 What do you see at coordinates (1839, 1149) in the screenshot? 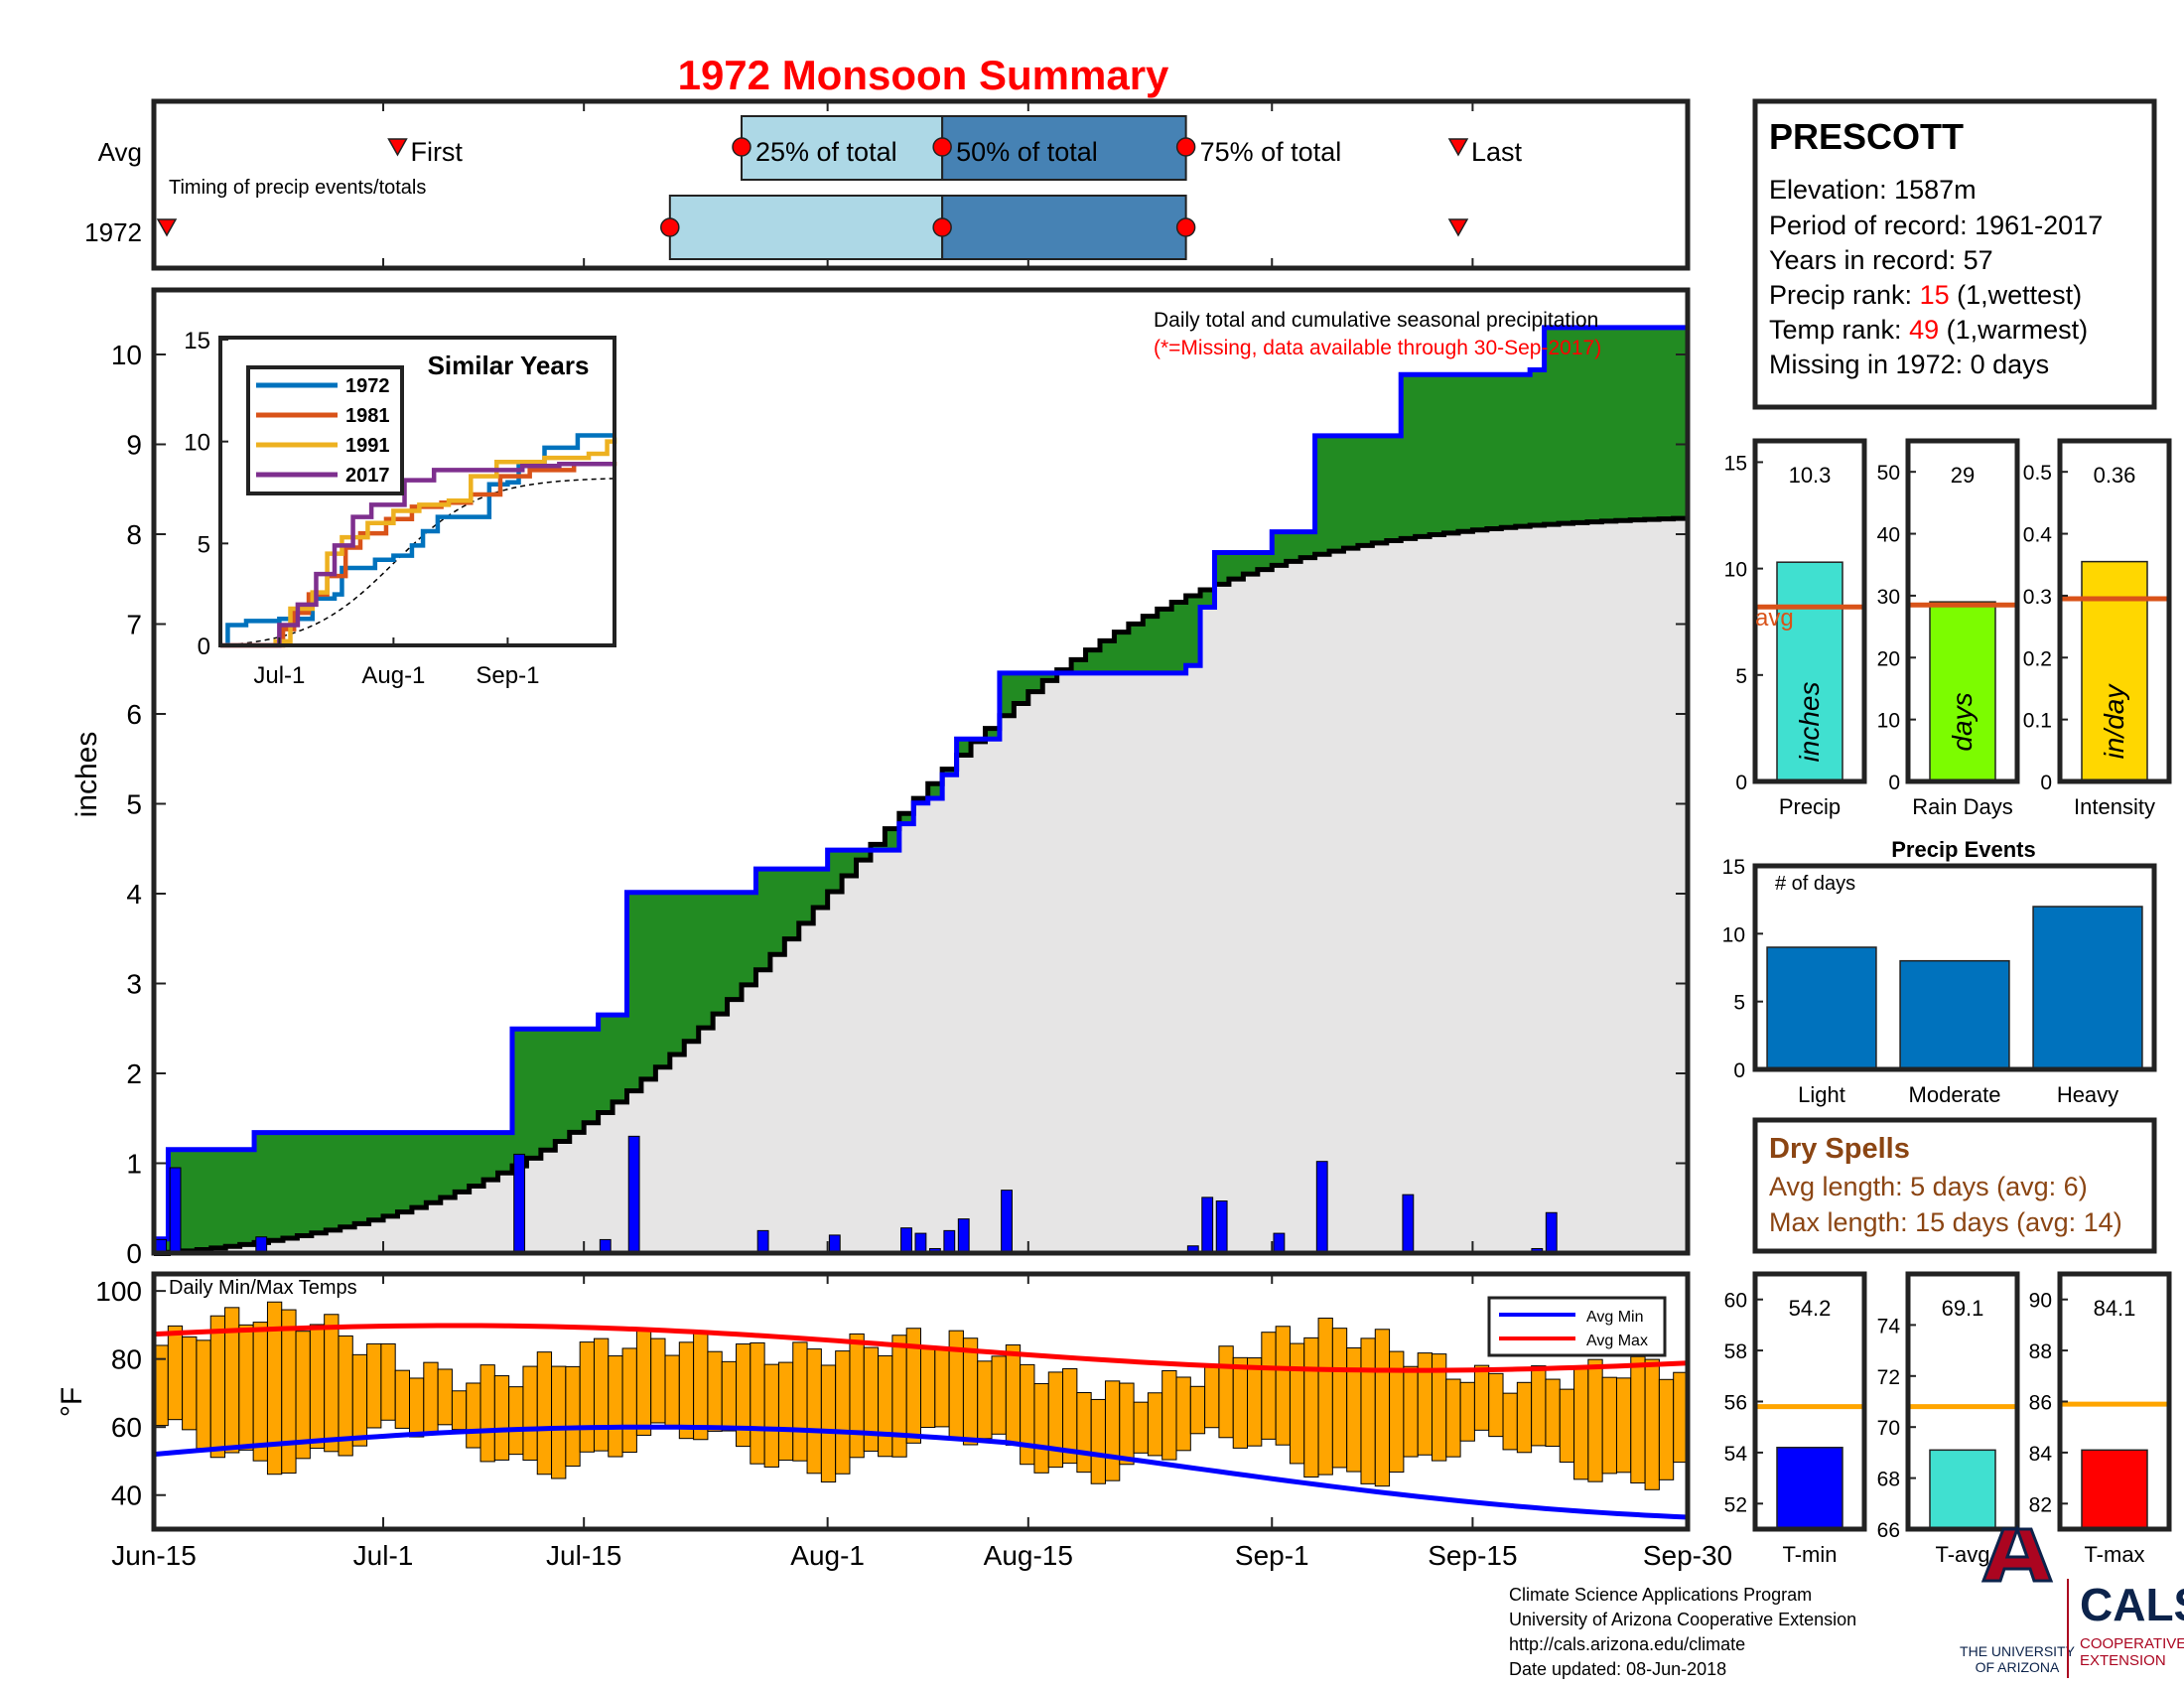
I see `dry-spells-title: Dry Spells` at bounding box center [1839, 1149].